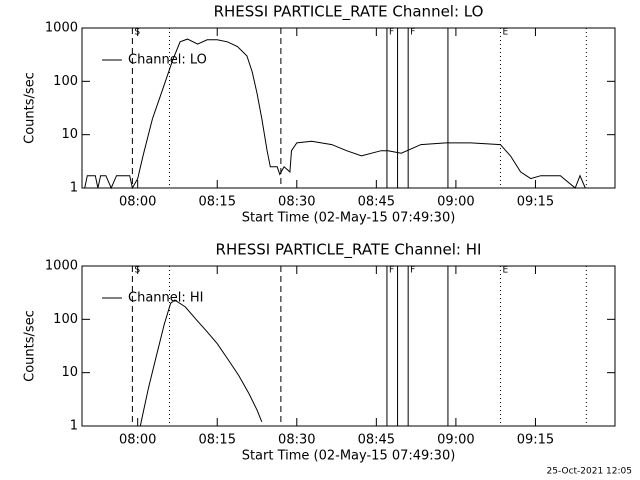  I want to click on legend-label: Channel: HI, so click(166, 298).